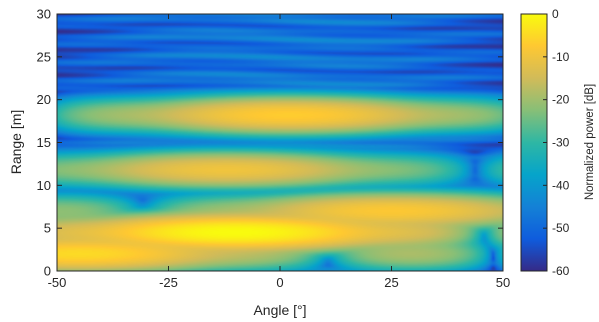  I want to click on y-axis-label: Range [m], so click(16, 142).